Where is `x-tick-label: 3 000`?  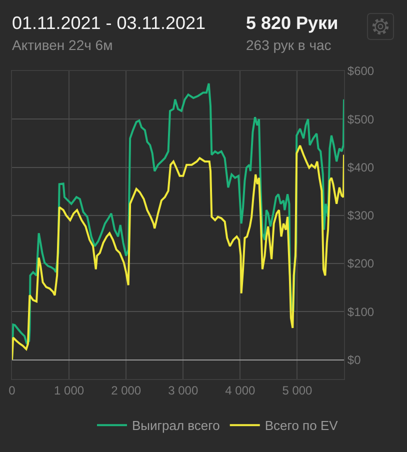
x-tick-label: 3 000 is located at coordinates (183, 390).